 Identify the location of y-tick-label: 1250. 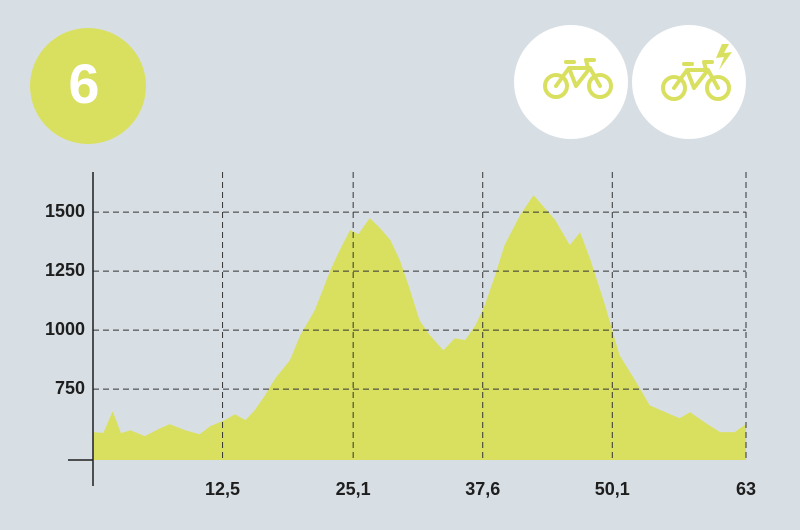
(65, 270).